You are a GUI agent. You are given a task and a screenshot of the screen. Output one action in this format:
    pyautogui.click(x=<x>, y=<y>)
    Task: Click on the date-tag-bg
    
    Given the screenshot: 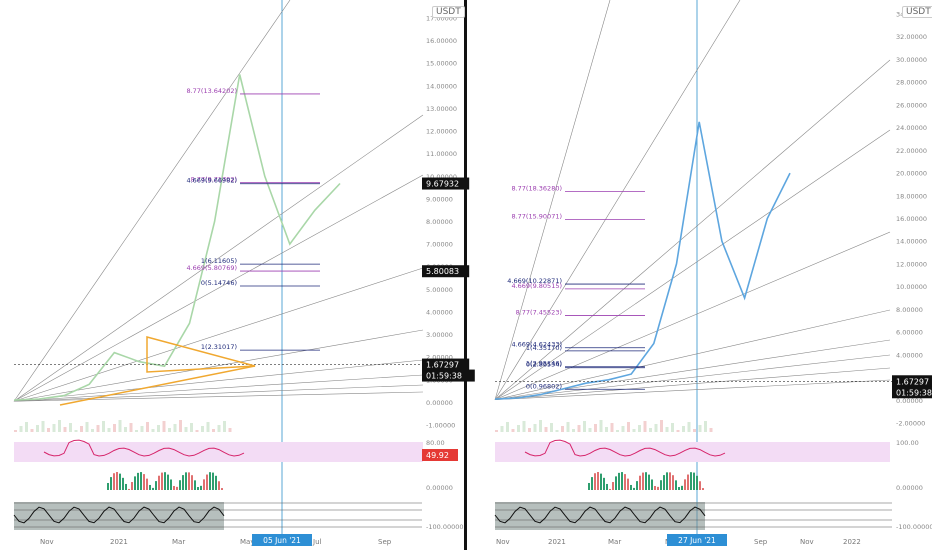 What is the action you would take?
    pyautogui.click(x=282, y=540)
    